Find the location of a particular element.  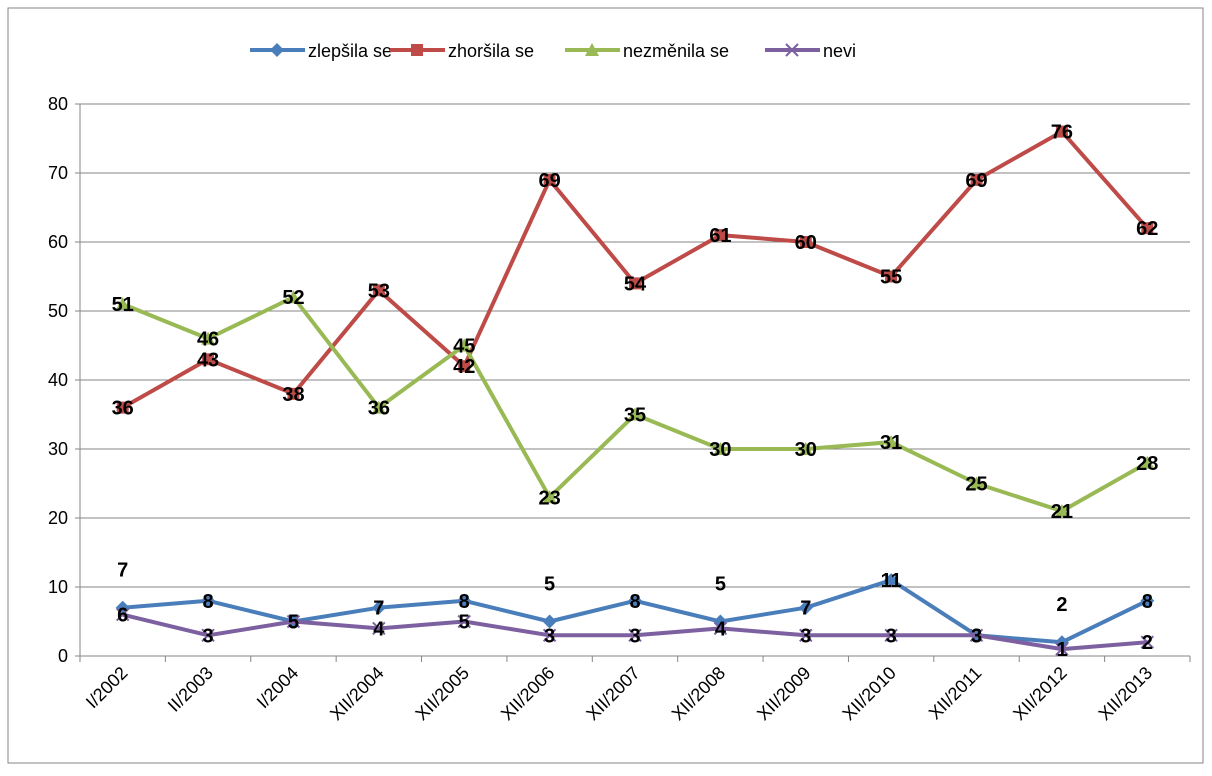

data-label: 4 is located at coordinates (379, 629).